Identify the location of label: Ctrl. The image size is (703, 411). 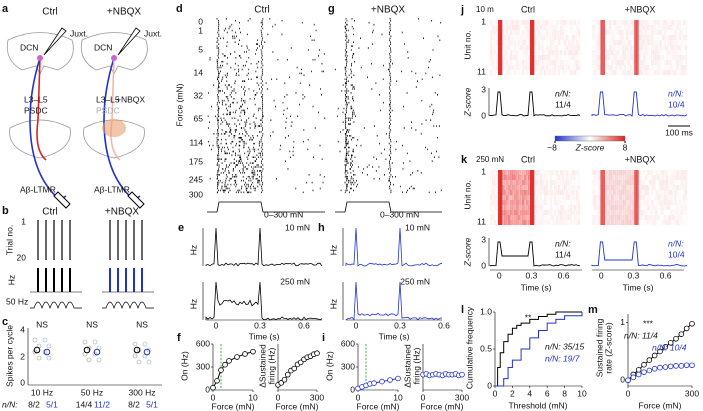
(528, 9).